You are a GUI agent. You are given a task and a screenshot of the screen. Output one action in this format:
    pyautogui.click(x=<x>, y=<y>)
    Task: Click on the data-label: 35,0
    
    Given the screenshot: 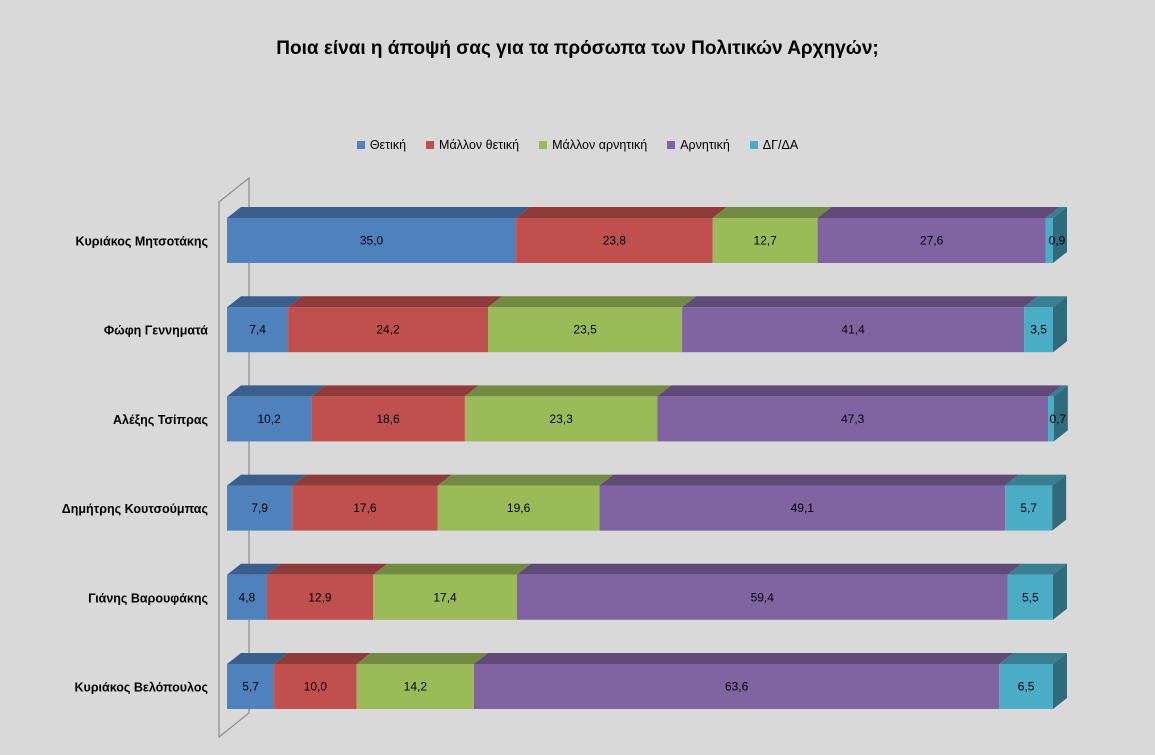 What is the action you would take?
    pyautogui.click(x=372, y=241)
    